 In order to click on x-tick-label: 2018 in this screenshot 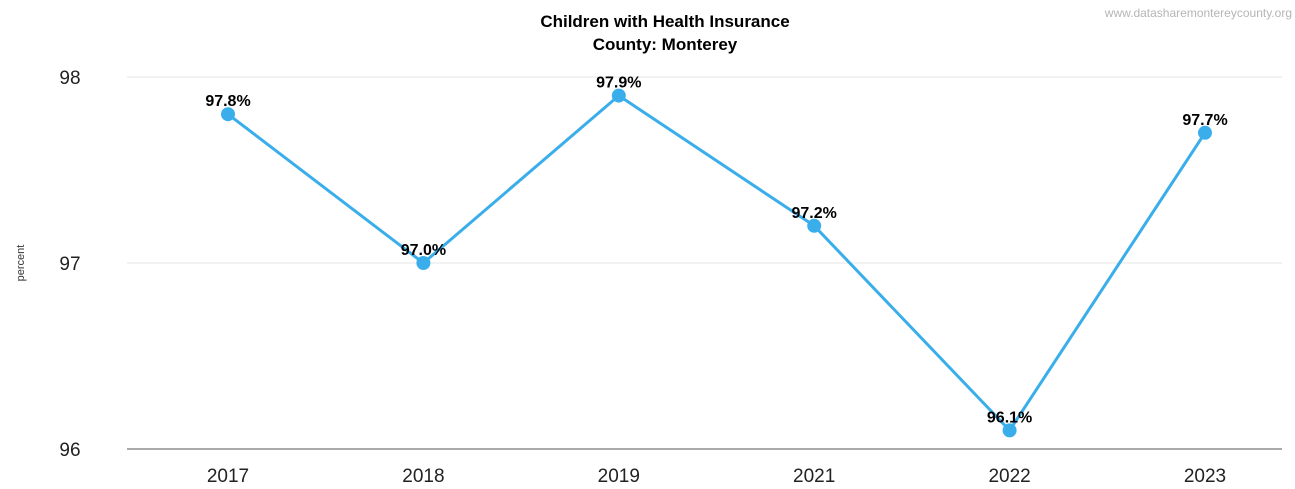, I will do `click(423, 476)`.